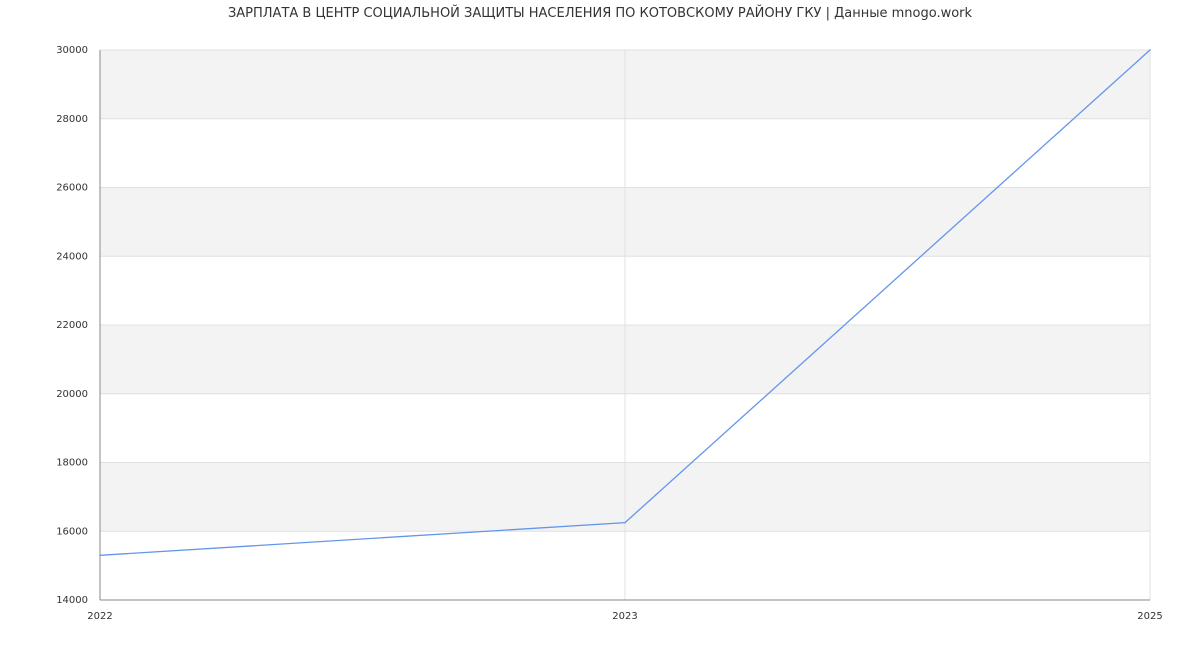 This screenshot has width=1200, height=650. What do you see at coordinates (72, 188) in the screenshot?
I see `y-tick-label: 26000` at bounding box center [72, 188].